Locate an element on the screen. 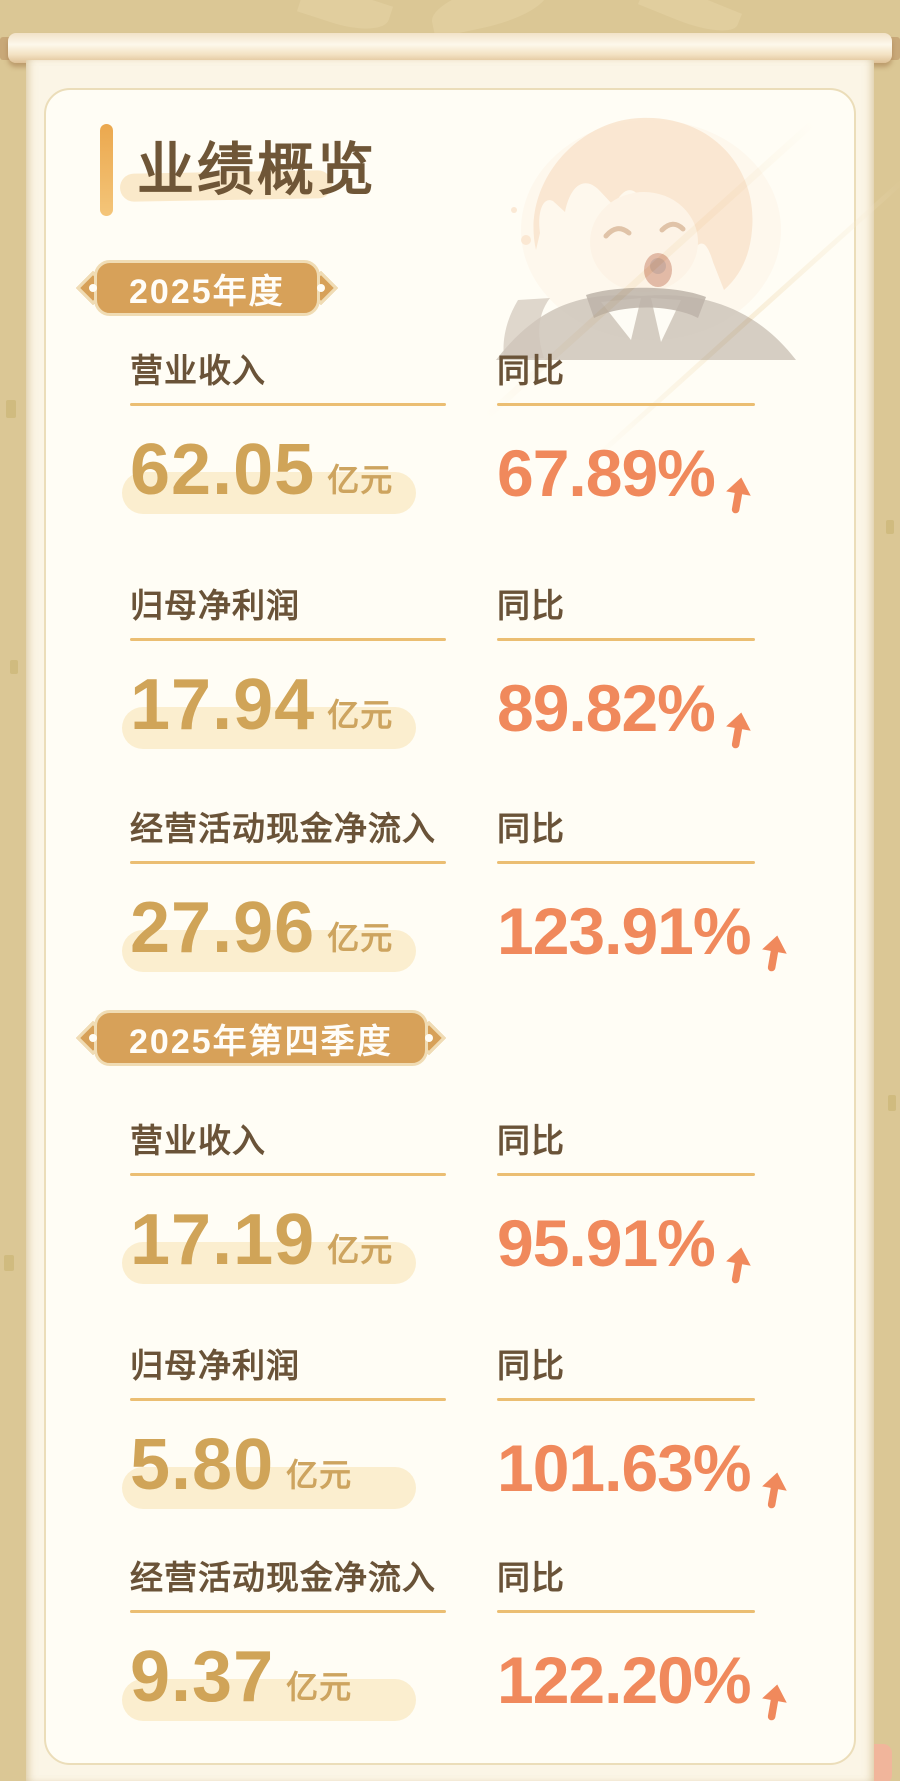 The image size is (900, 1781). metric-value: 62.05 is located at coordinates (223, 470).